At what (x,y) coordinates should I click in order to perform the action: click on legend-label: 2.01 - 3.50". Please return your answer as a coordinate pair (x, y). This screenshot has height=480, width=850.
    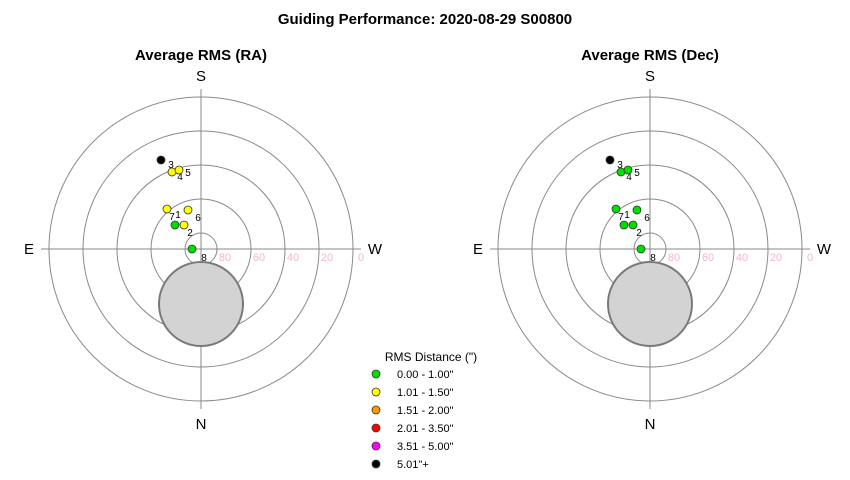
    Looking at the image, I should click on (425, 429).